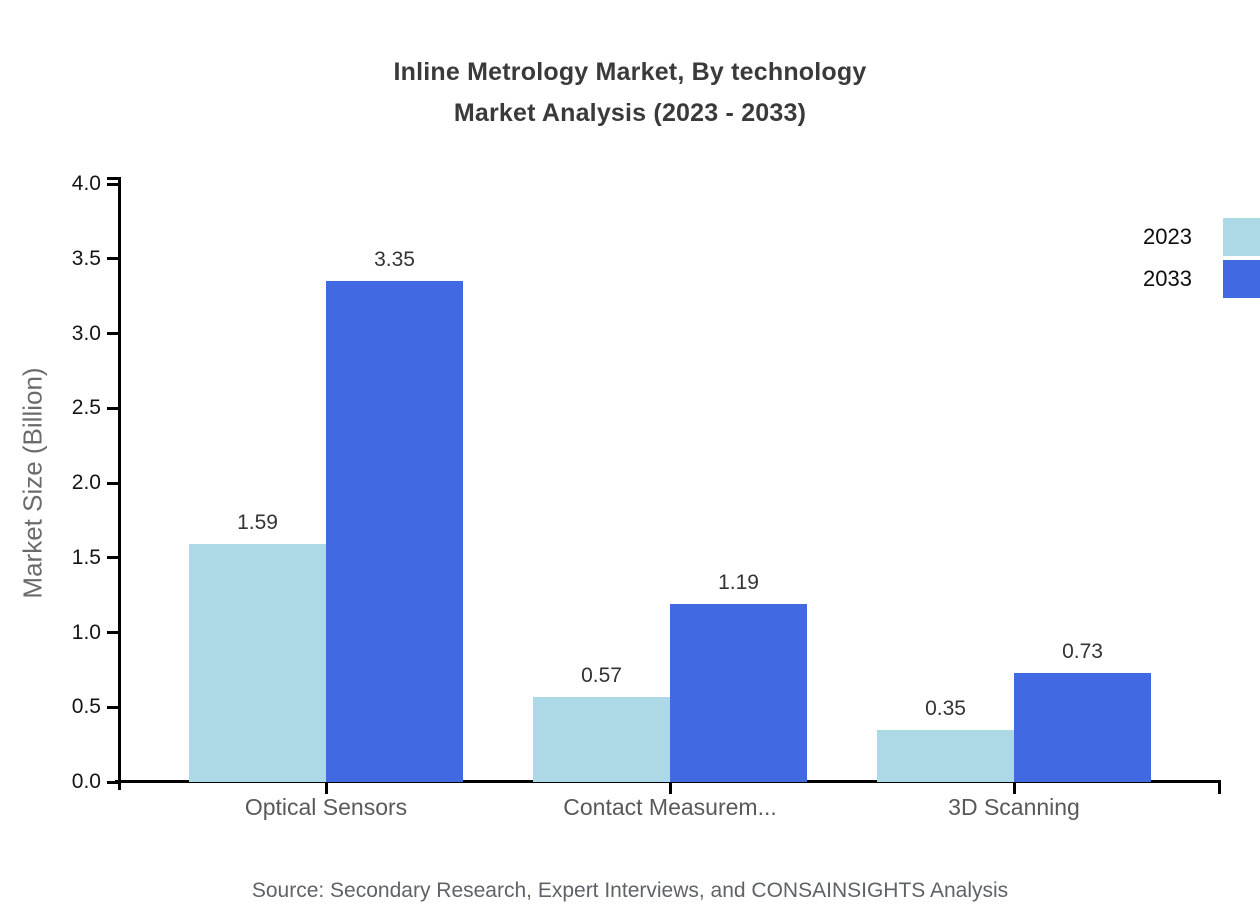  What do you see at coordinates (86, 557) in the screenshot?
I see `y-axis-tick-label: 1.5` at bounding box center [86, 557].